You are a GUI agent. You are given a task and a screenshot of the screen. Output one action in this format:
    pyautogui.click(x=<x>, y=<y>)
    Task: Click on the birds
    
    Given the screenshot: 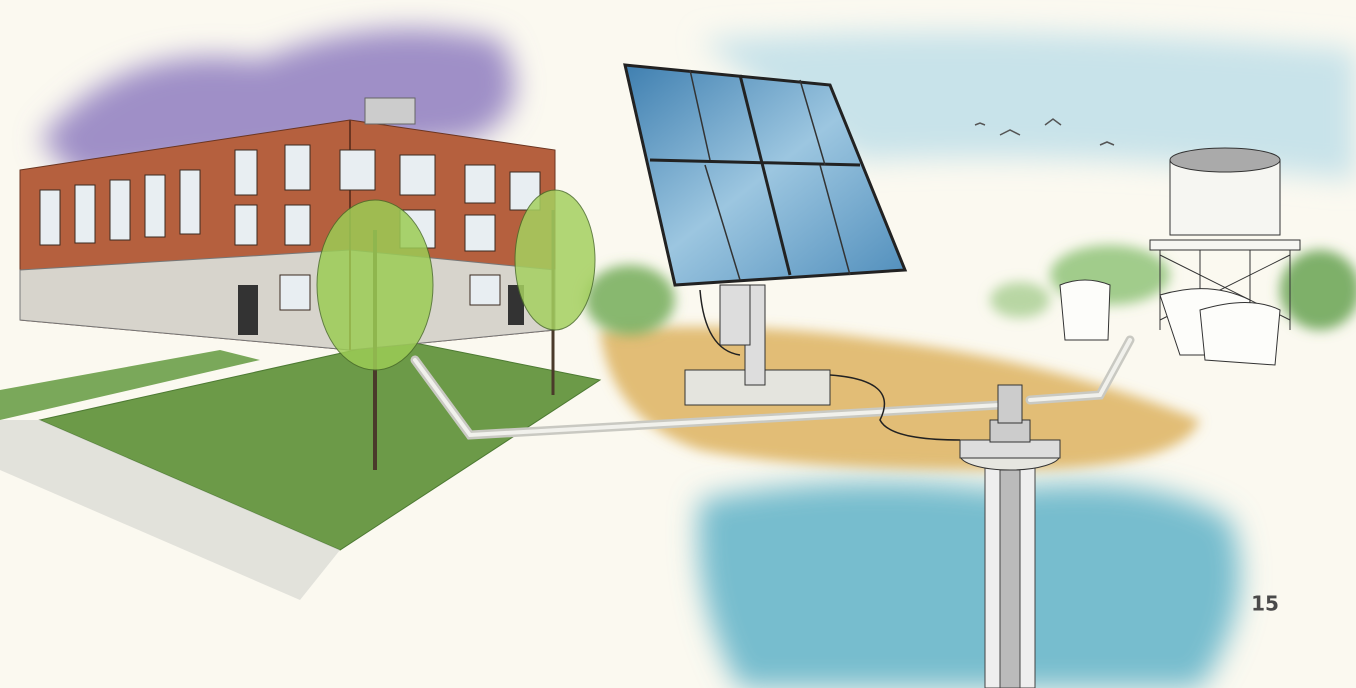 What is the action you would take?
    pyautogui.click(x=1044, y=132)
    